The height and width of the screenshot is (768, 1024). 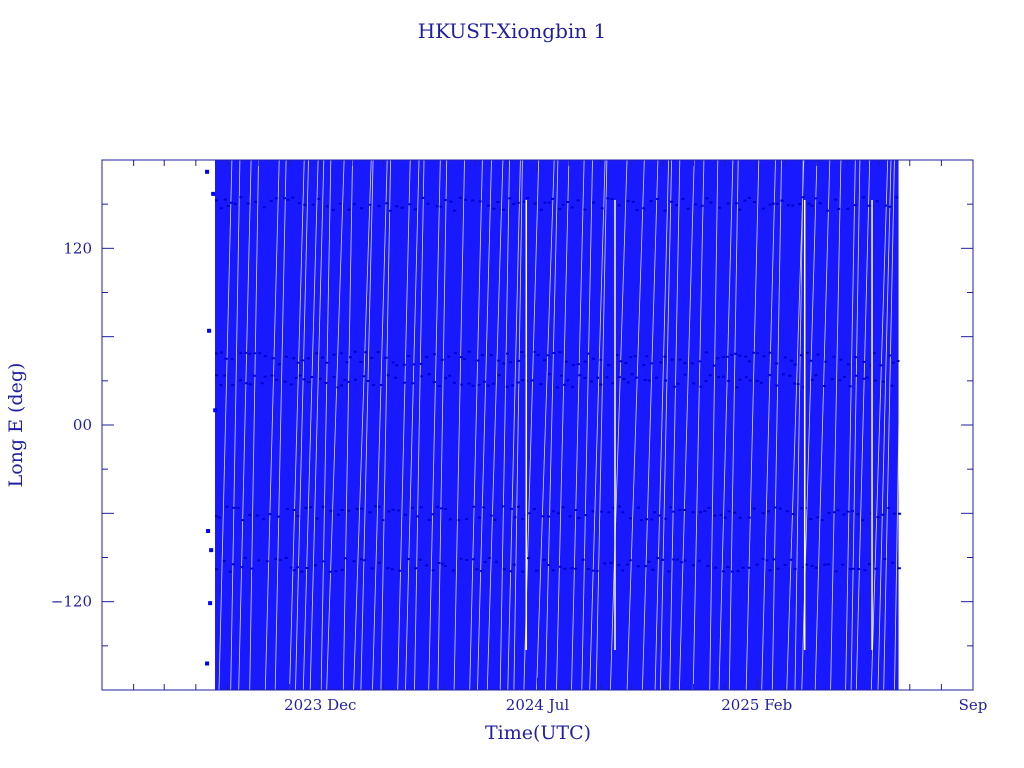 I want to click on y-tick-label: 00, so click(x=82, y=425).